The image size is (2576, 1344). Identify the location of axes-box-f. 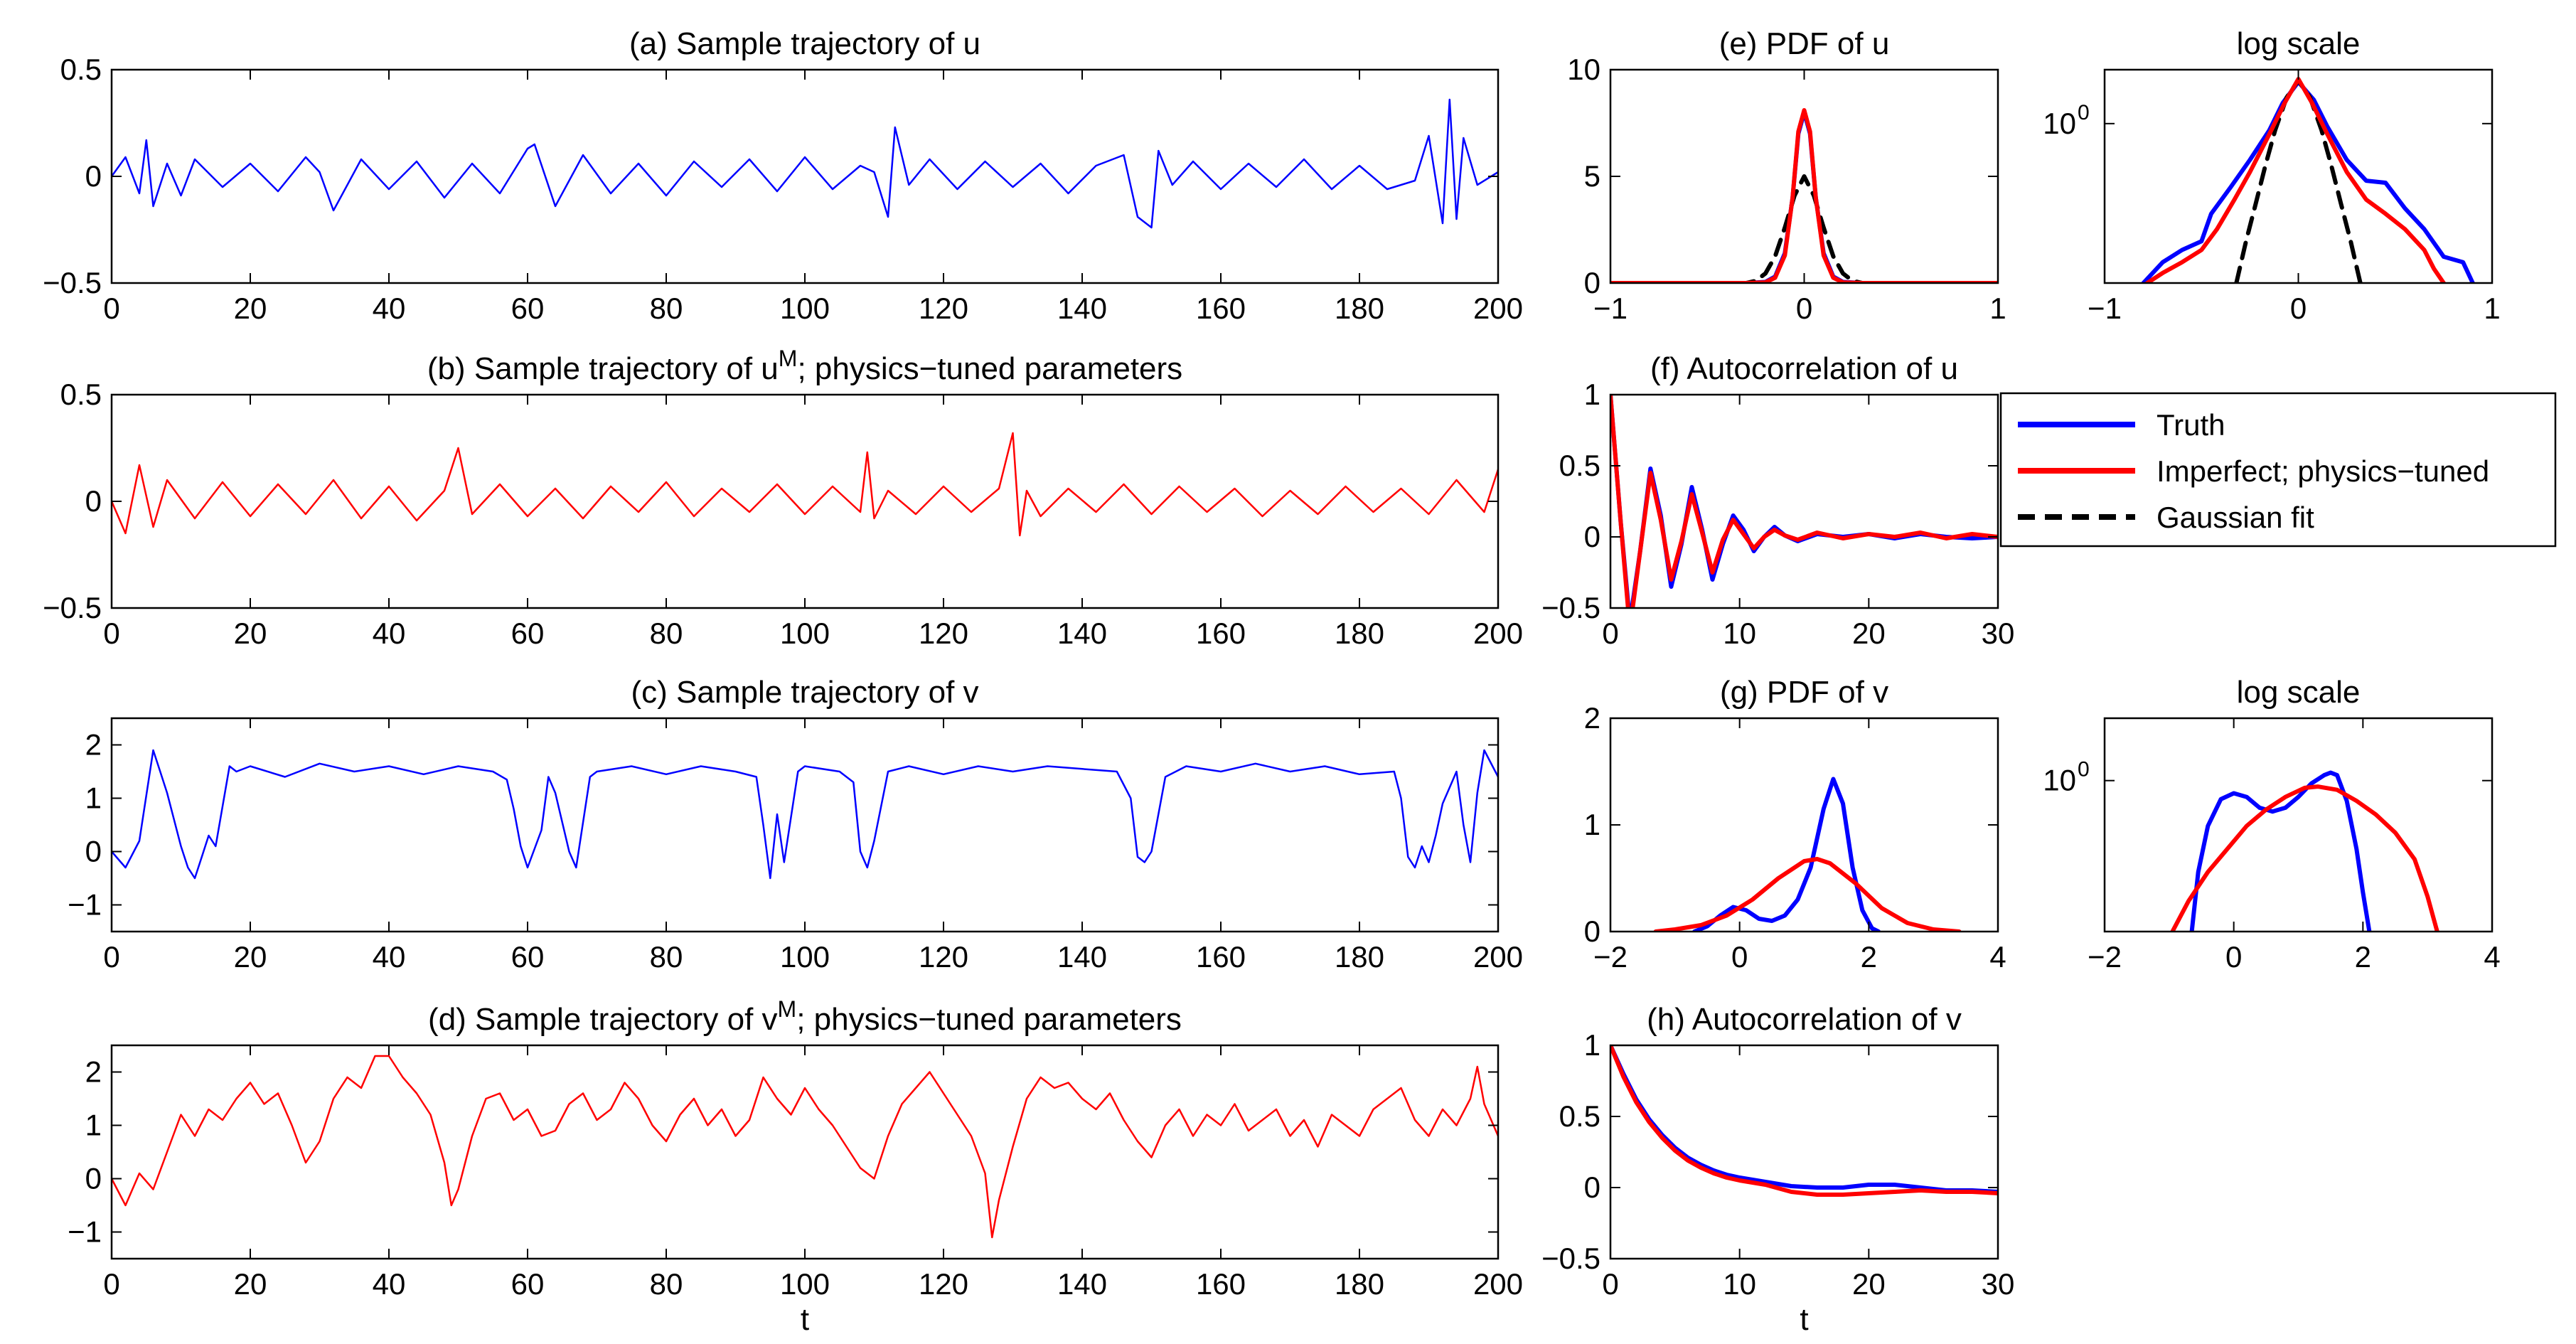
(1804, 501).